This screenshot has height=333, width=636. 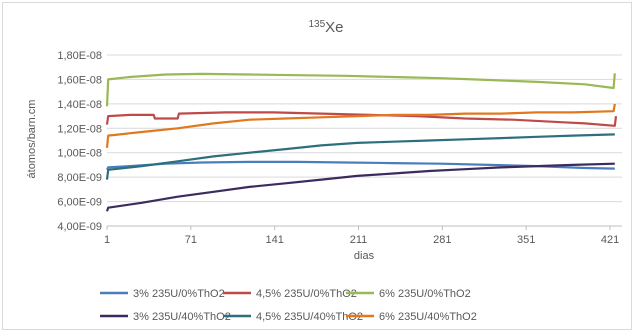 I want to click on legend-item: 6% 235U/40%ThO2, so click(x=411, y=317).